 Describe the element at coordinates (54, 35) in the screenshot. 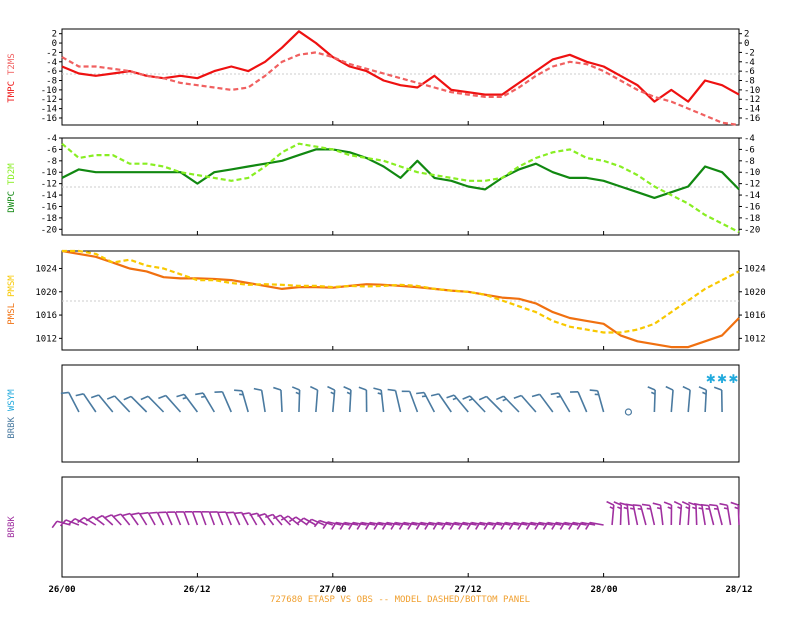

I see `y-tick-label-left: 2` at that location.